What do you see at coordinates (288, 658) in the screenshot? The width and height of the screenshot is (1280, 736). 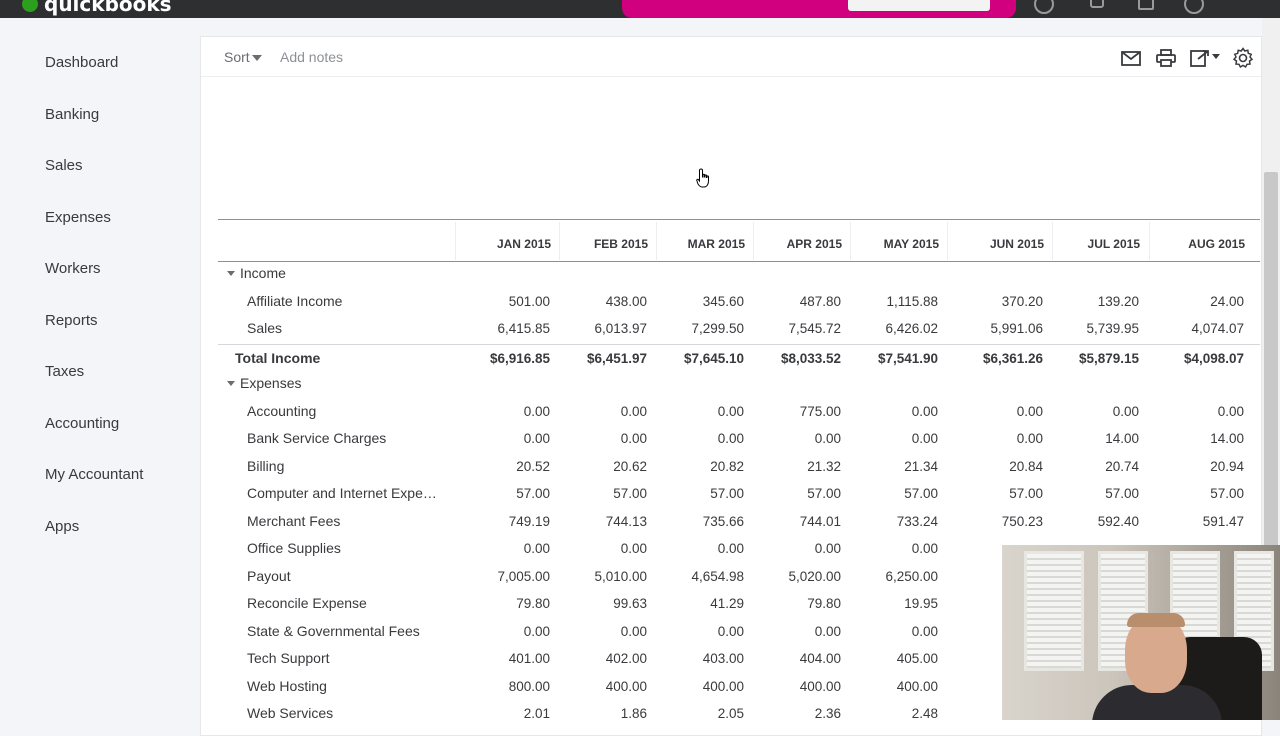 I see `row-label: Tech Support` at bounding box center [288, 658].